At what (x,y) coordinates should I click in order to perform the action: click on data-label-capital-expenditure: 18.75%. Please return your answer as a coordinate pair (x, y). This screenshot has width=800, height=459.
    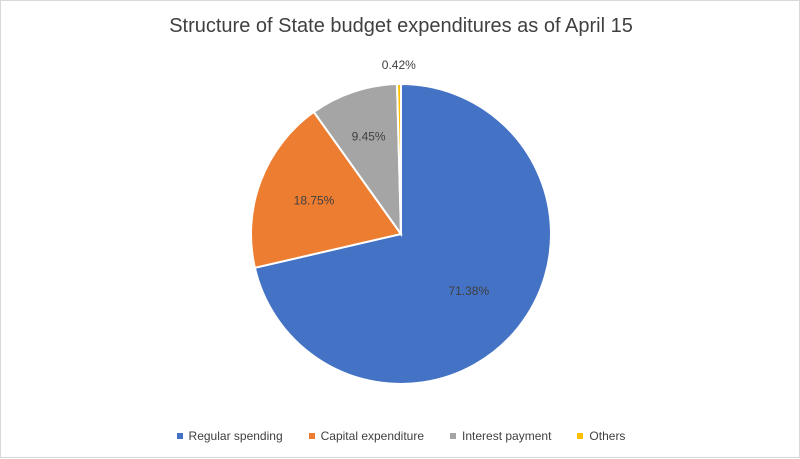
    Looking at the image, I should click on (314, 200).